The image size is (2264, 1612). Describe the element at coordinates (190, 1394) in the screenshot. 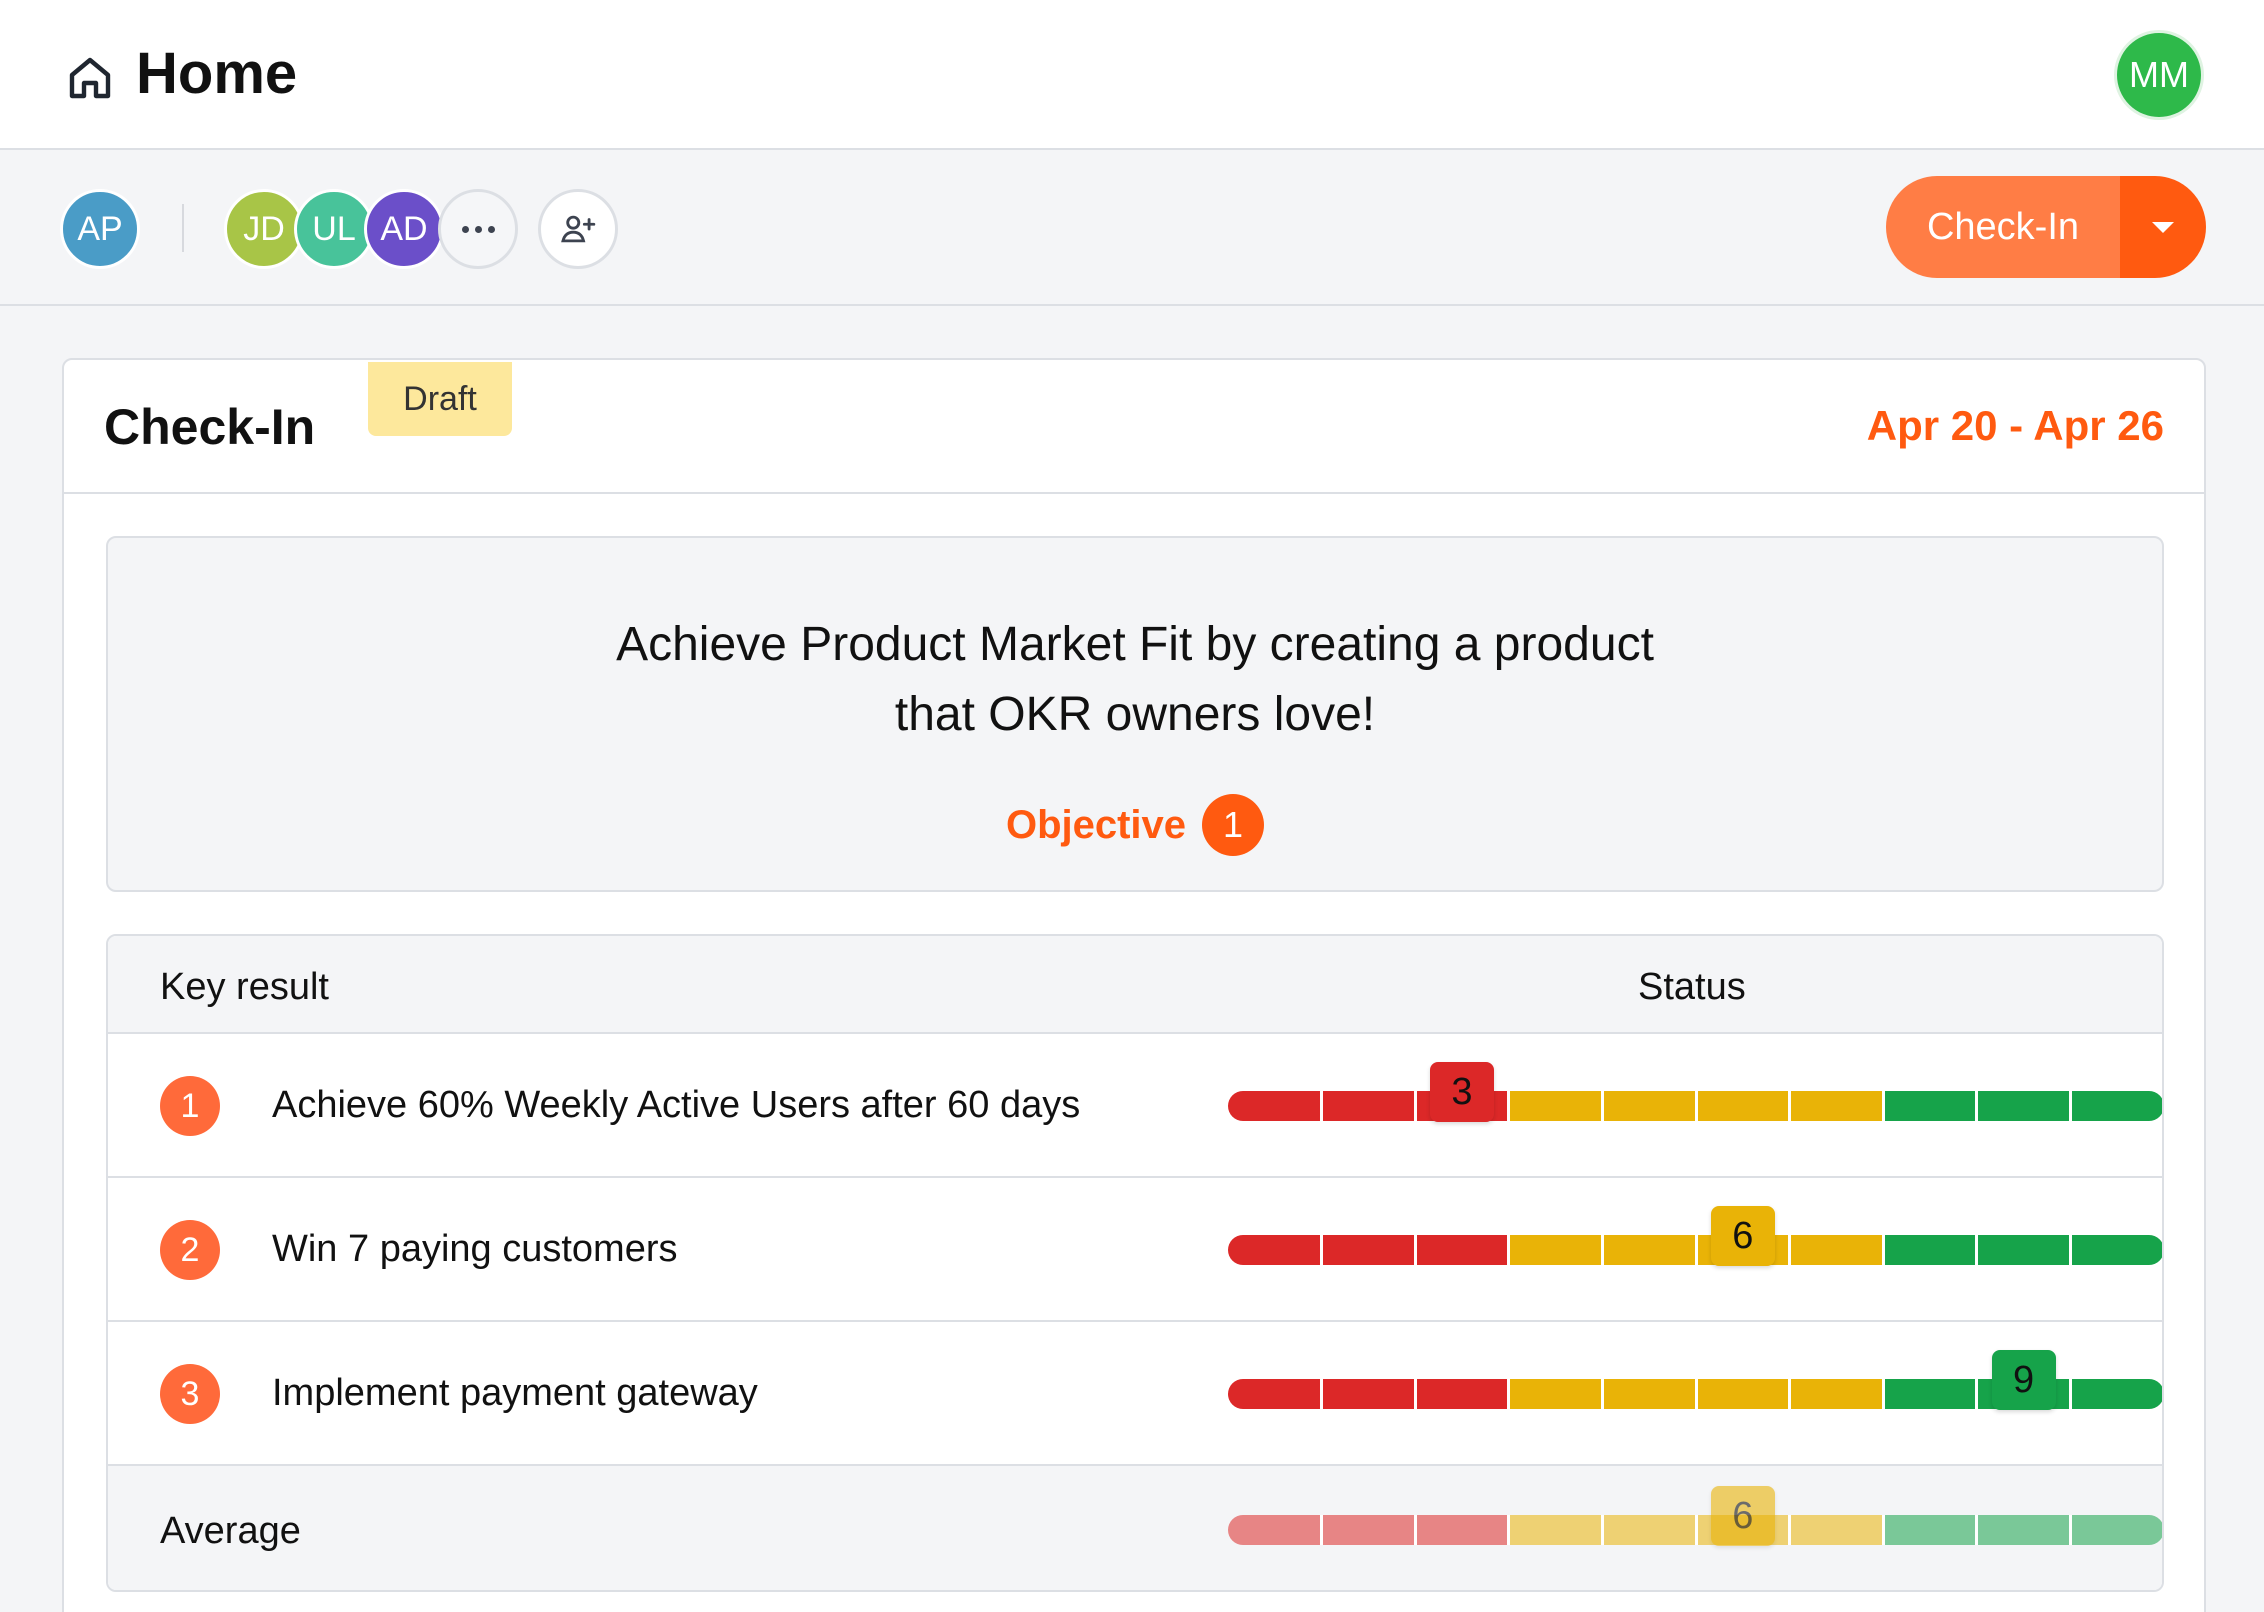

I see `key-result-number: 3` at that location.